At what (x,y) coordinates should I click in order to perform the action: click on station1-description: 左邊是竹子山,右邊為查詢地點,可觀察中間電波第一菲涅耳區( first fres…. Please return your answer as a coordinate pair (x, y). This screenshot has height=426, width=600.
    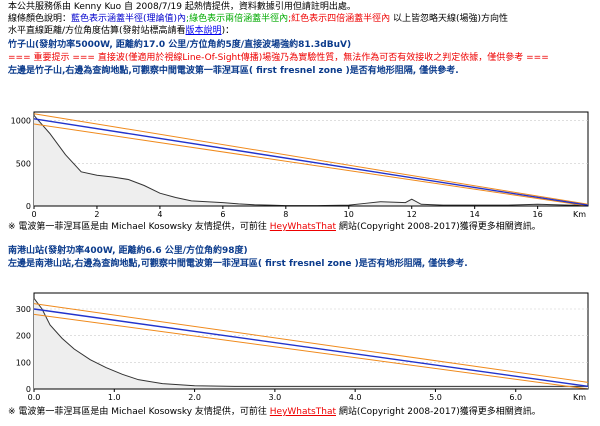
    Looking at the image, I should click on (233, 71).